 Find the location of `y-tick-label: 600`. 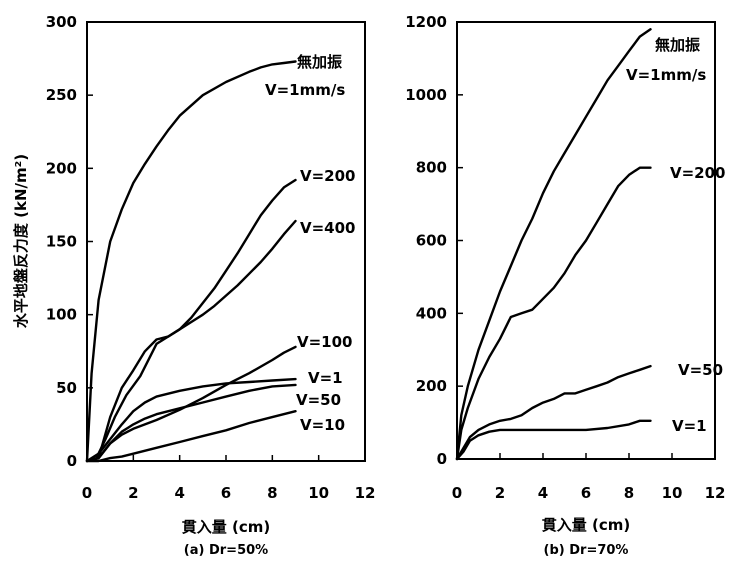

y-tick-label: 600 is located at coordinates (431, 241).